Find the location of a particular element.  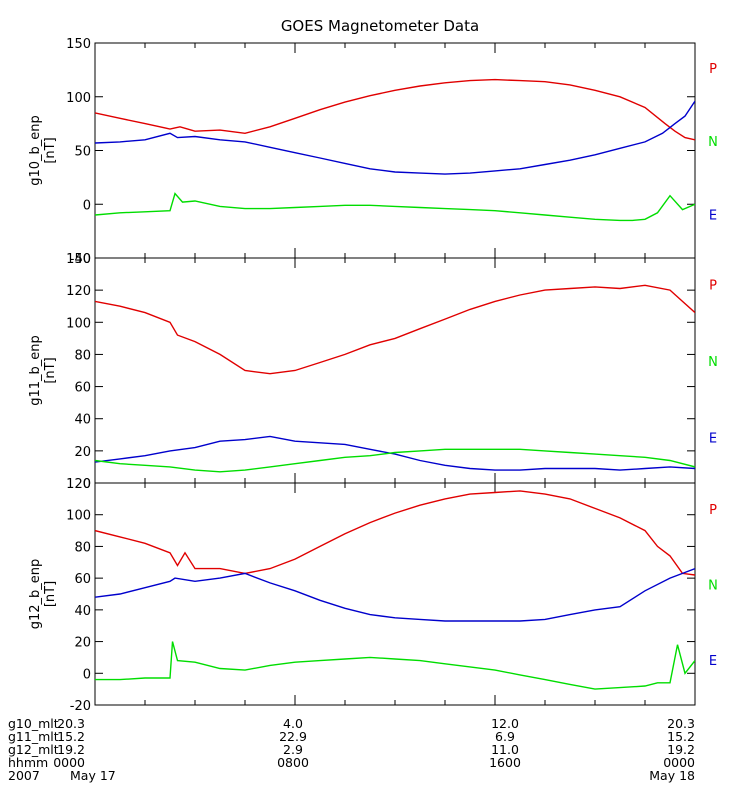

x-tick-label: 11.0 is located at coordinates (505, 749).